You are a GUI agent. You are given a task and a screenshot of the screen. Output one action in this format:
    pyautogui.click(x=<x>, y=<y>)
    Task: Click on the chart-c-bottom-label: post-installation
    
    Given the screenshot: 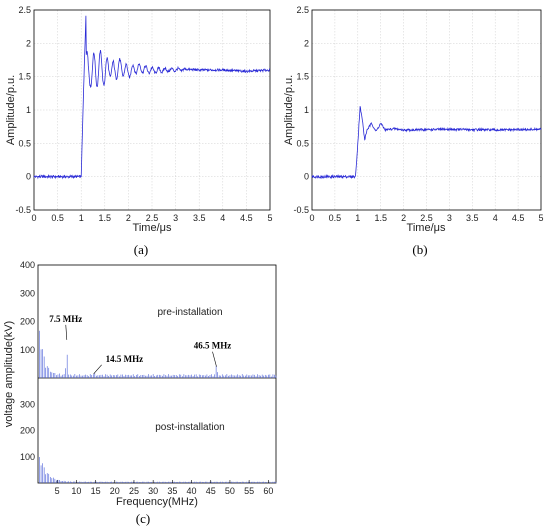 What is the action you would take?
    pyautogui.click(x=189, y=427)
    